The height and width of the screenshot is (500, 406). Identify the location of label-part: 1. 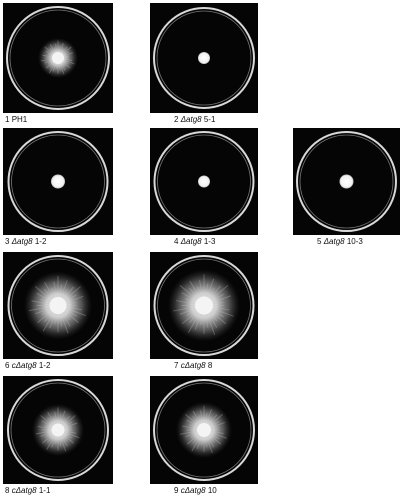
(7, 119).